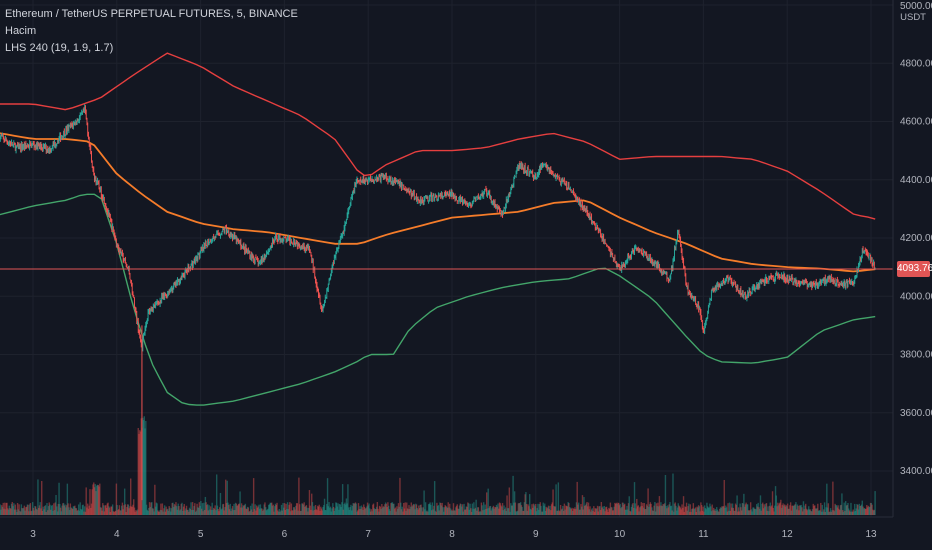  Describe the element at coordinates (620, 534) in the screenshot. I see `time-tick-label: 10` at that location.